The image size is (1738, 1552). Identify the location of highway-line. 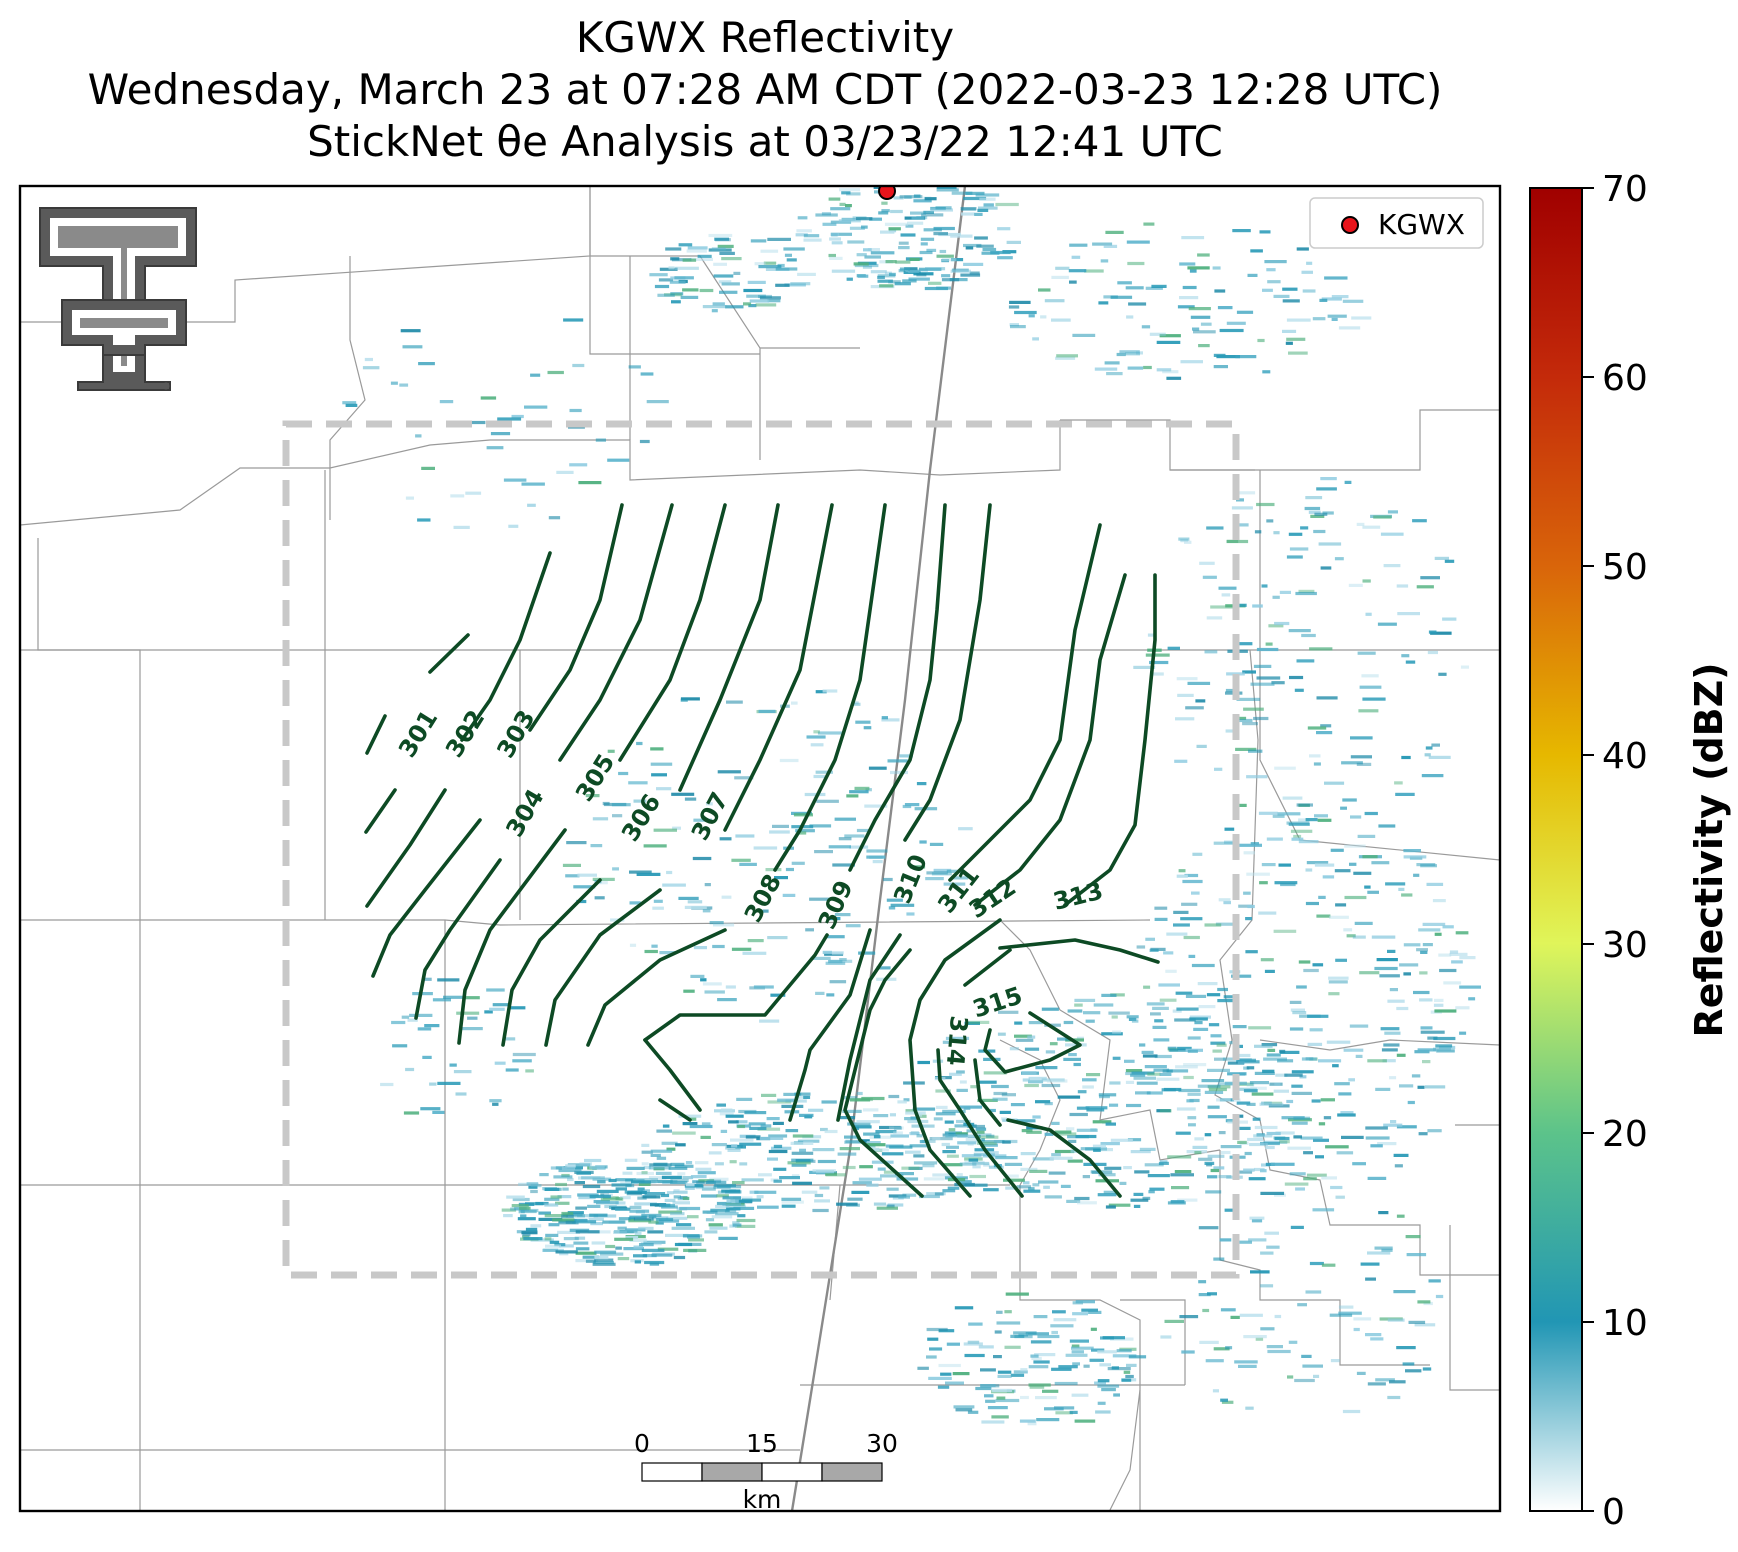
(878, 848).